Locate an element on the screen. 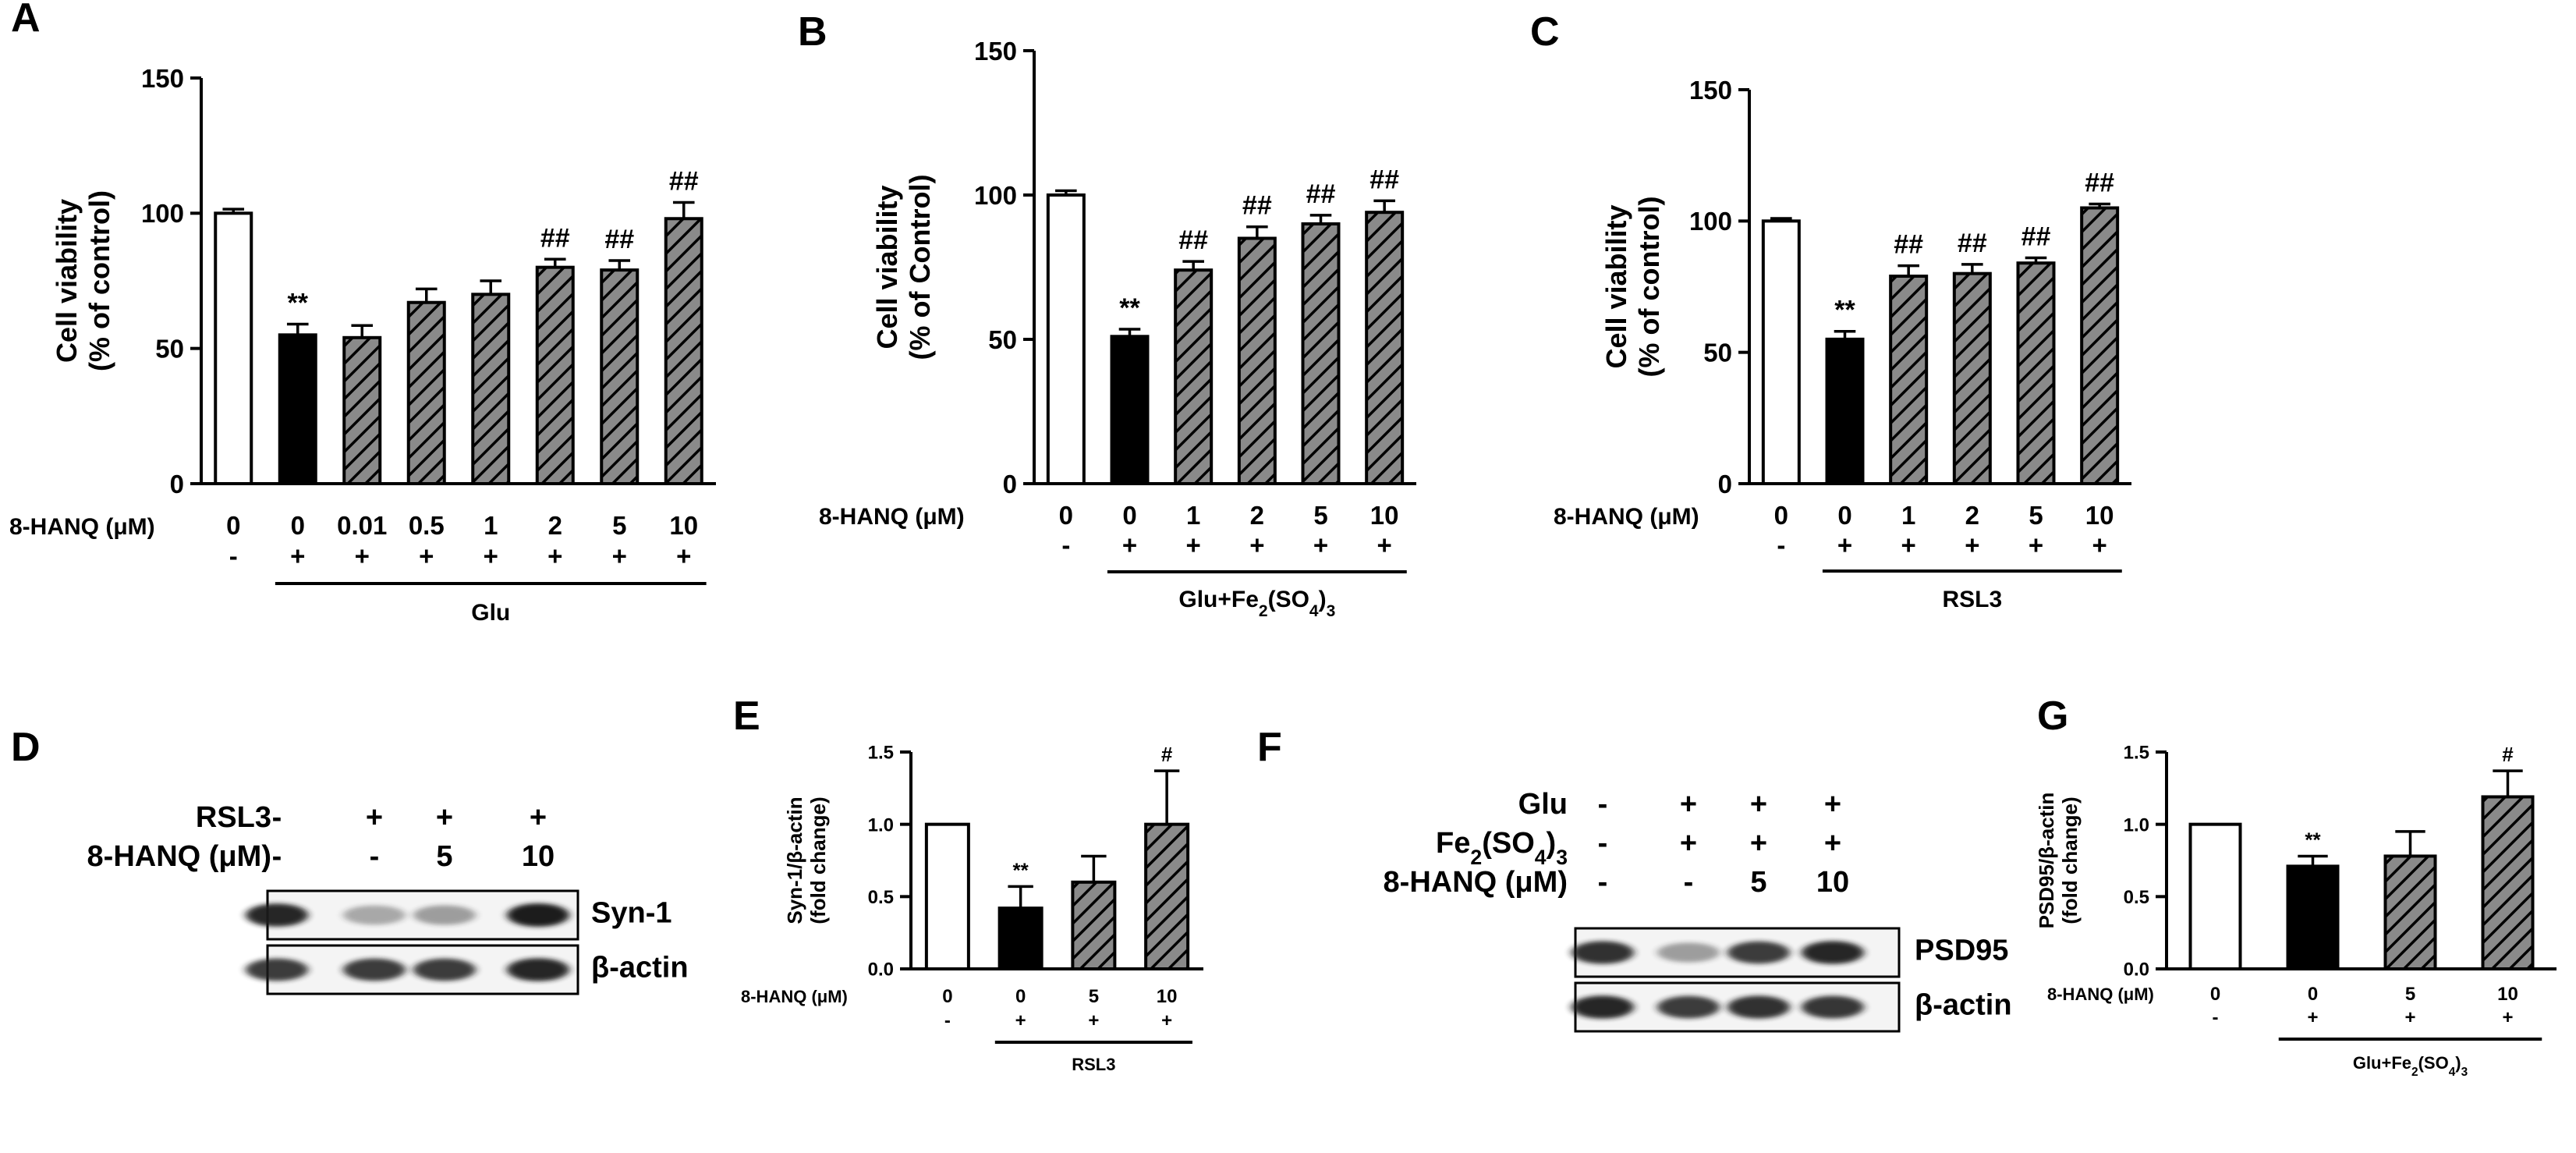 The height and width of the screenshot is (1153, 2576). y-tick-label: 0.5 is located at coordinates (2136, 898).